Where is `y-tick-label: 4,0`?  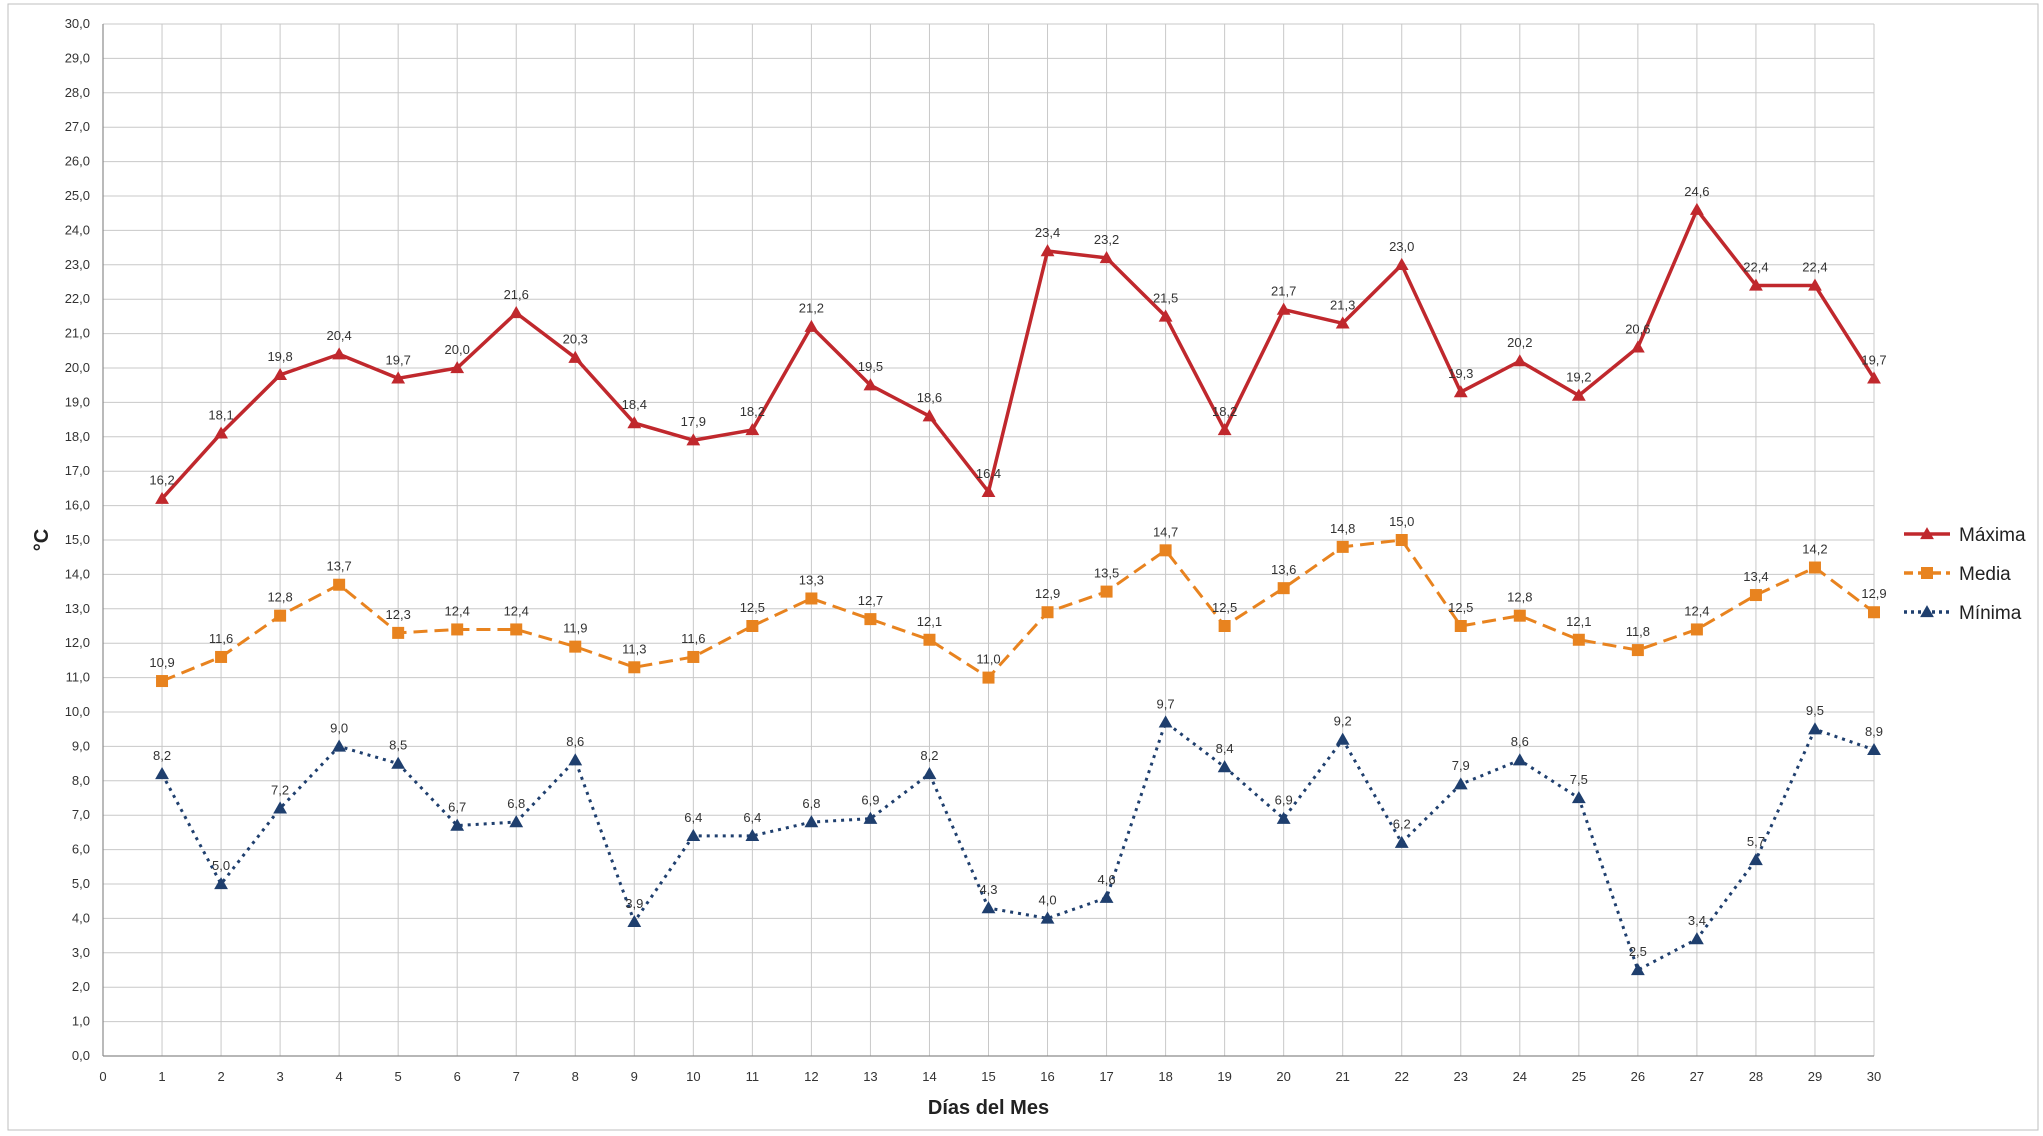
y-tick-label: 4,0 is located at coordinates (81, 917).